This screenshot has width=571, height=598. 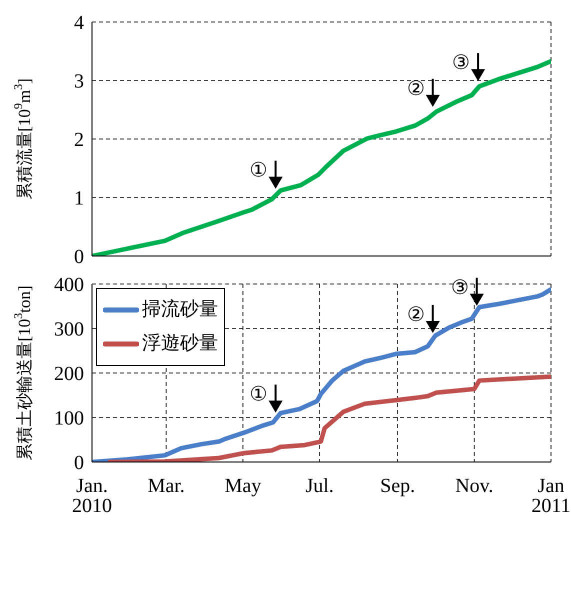 What do you see at coordinates (69, 285) in the screenshot?
I see `y-tick-label: 400` at bounding box center [69, 285].